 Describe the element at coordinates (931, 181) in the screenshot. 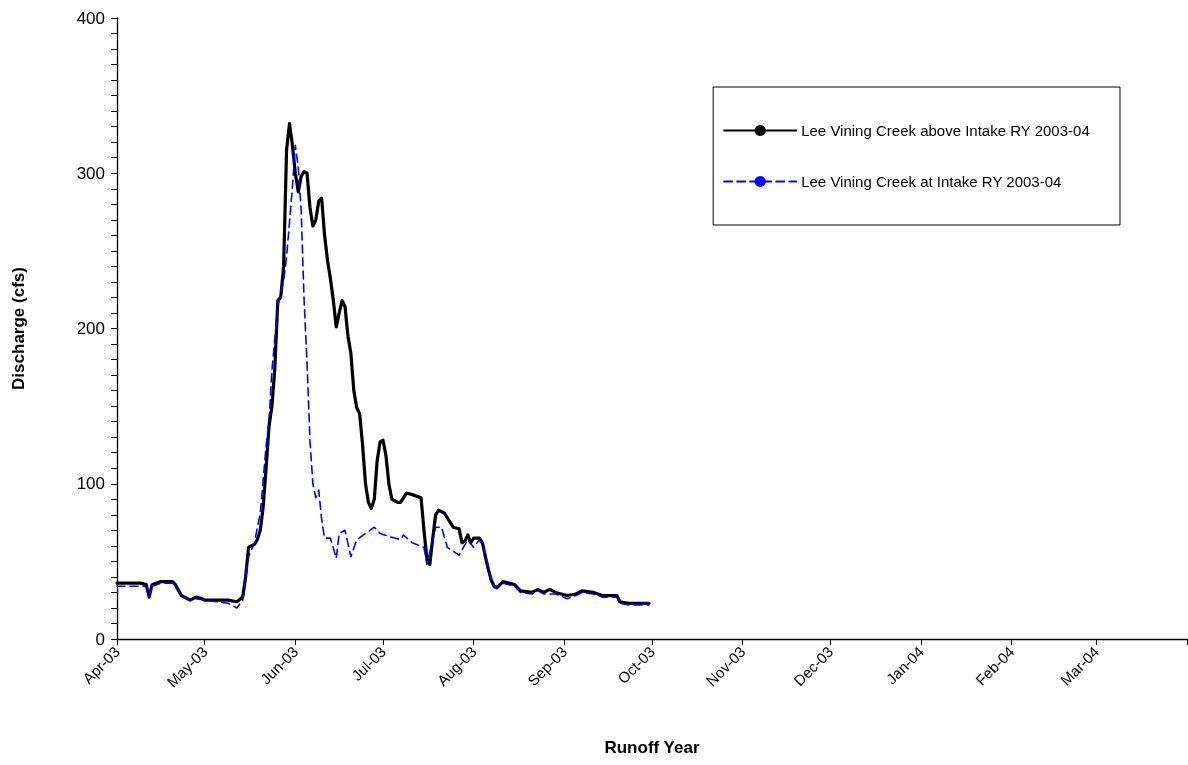

I see `legend-label: Lee Vining Creek at Intake RY 2003-04` at that location.